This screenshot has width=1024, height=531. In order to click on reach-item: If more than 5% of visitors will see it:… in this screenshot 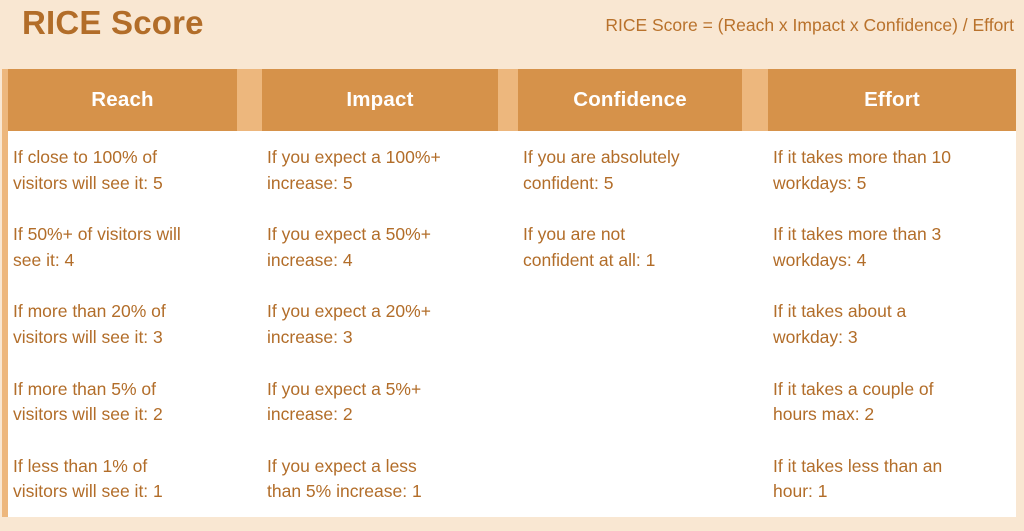, I will do `click(88, 401)`.